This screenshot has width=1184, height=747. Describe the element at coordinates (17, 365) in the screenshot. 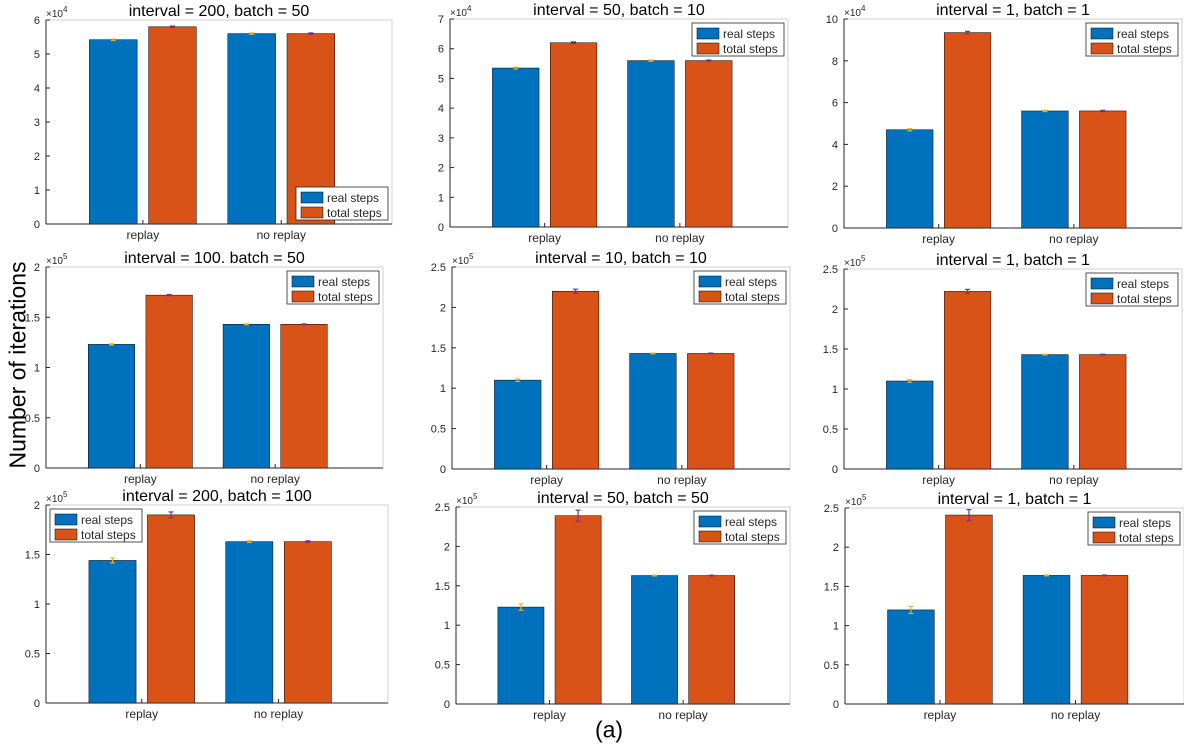

I see `figure-y-label: Number of iterations` at that location.